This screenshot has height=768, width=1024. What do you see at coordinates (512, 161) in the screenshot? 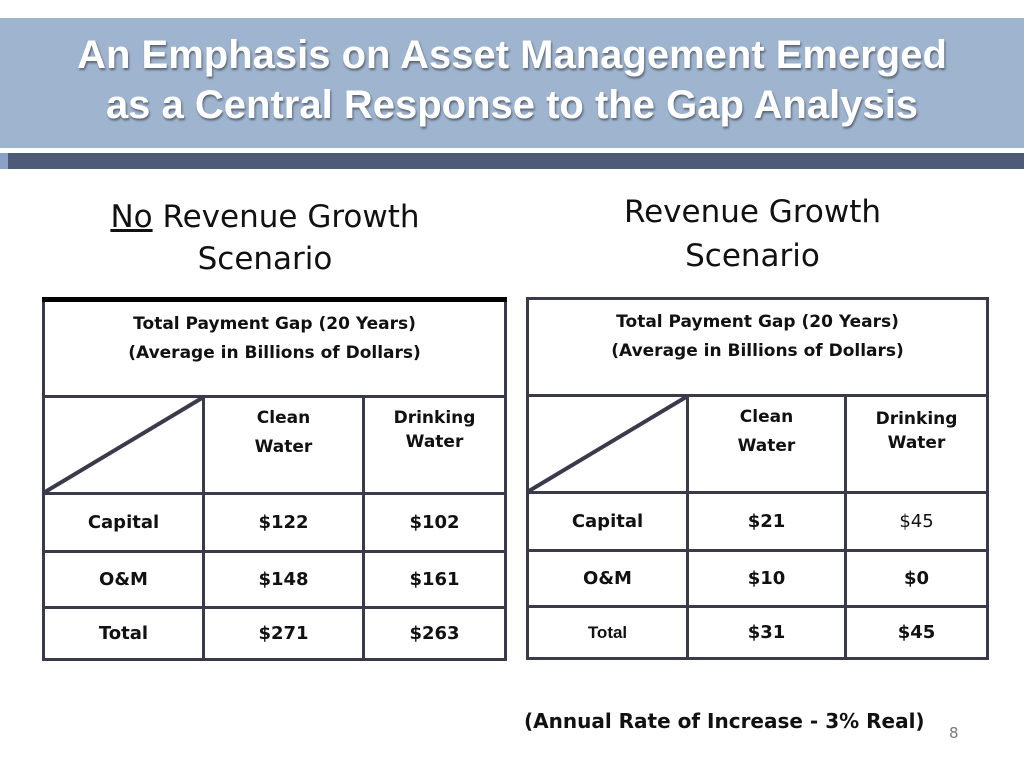
I see `title-divider` at bounding box center [512, 161].